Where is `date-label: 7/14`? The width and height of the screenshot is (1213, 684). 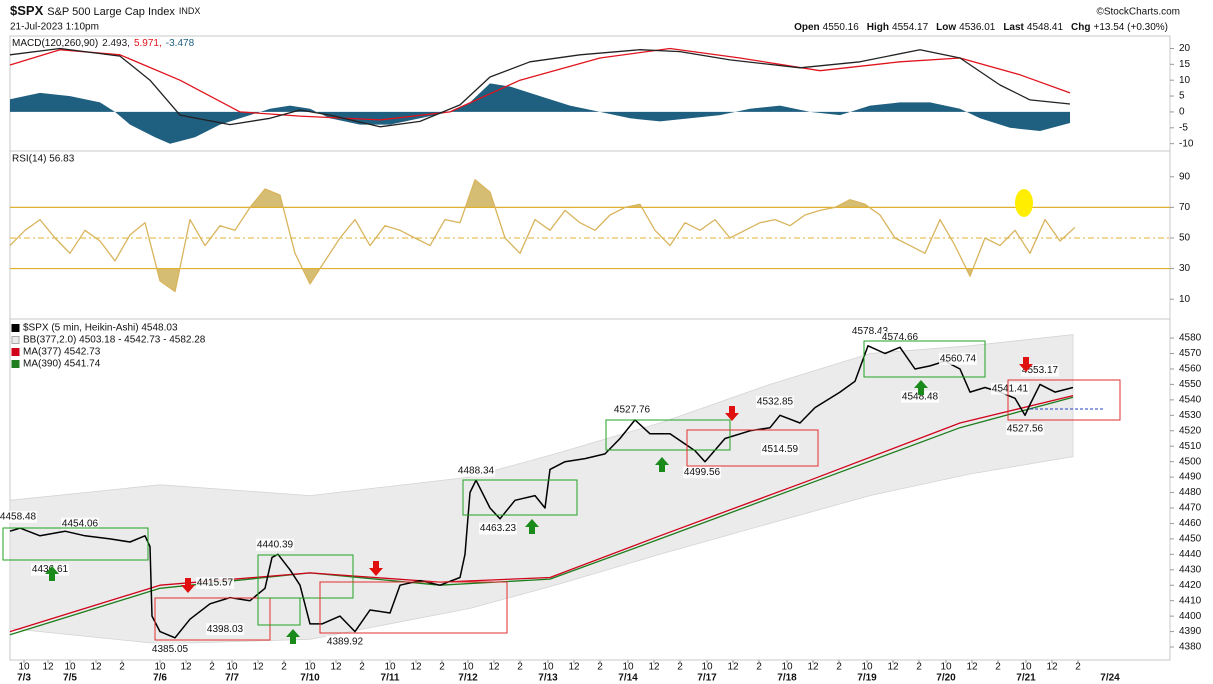 date-label: 7/14 is located at coordinates (628, 678).